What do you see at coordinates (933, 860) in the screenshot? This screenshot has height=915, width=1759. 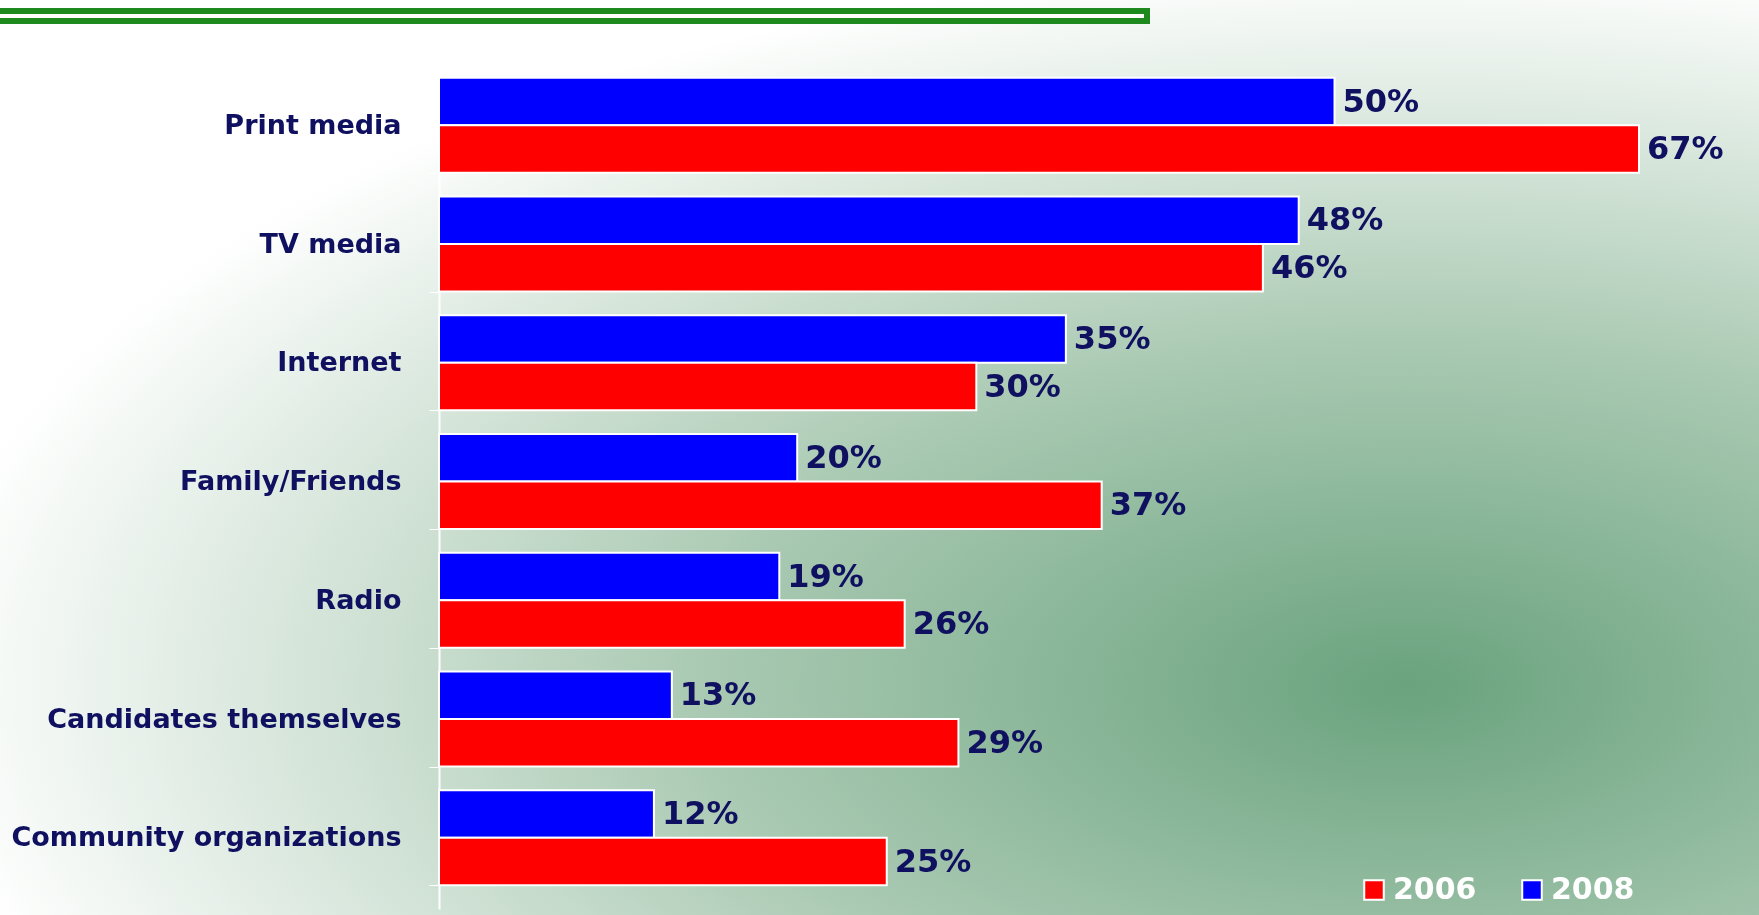 I see `data-label: 25%` at bounding box center [933, 860].